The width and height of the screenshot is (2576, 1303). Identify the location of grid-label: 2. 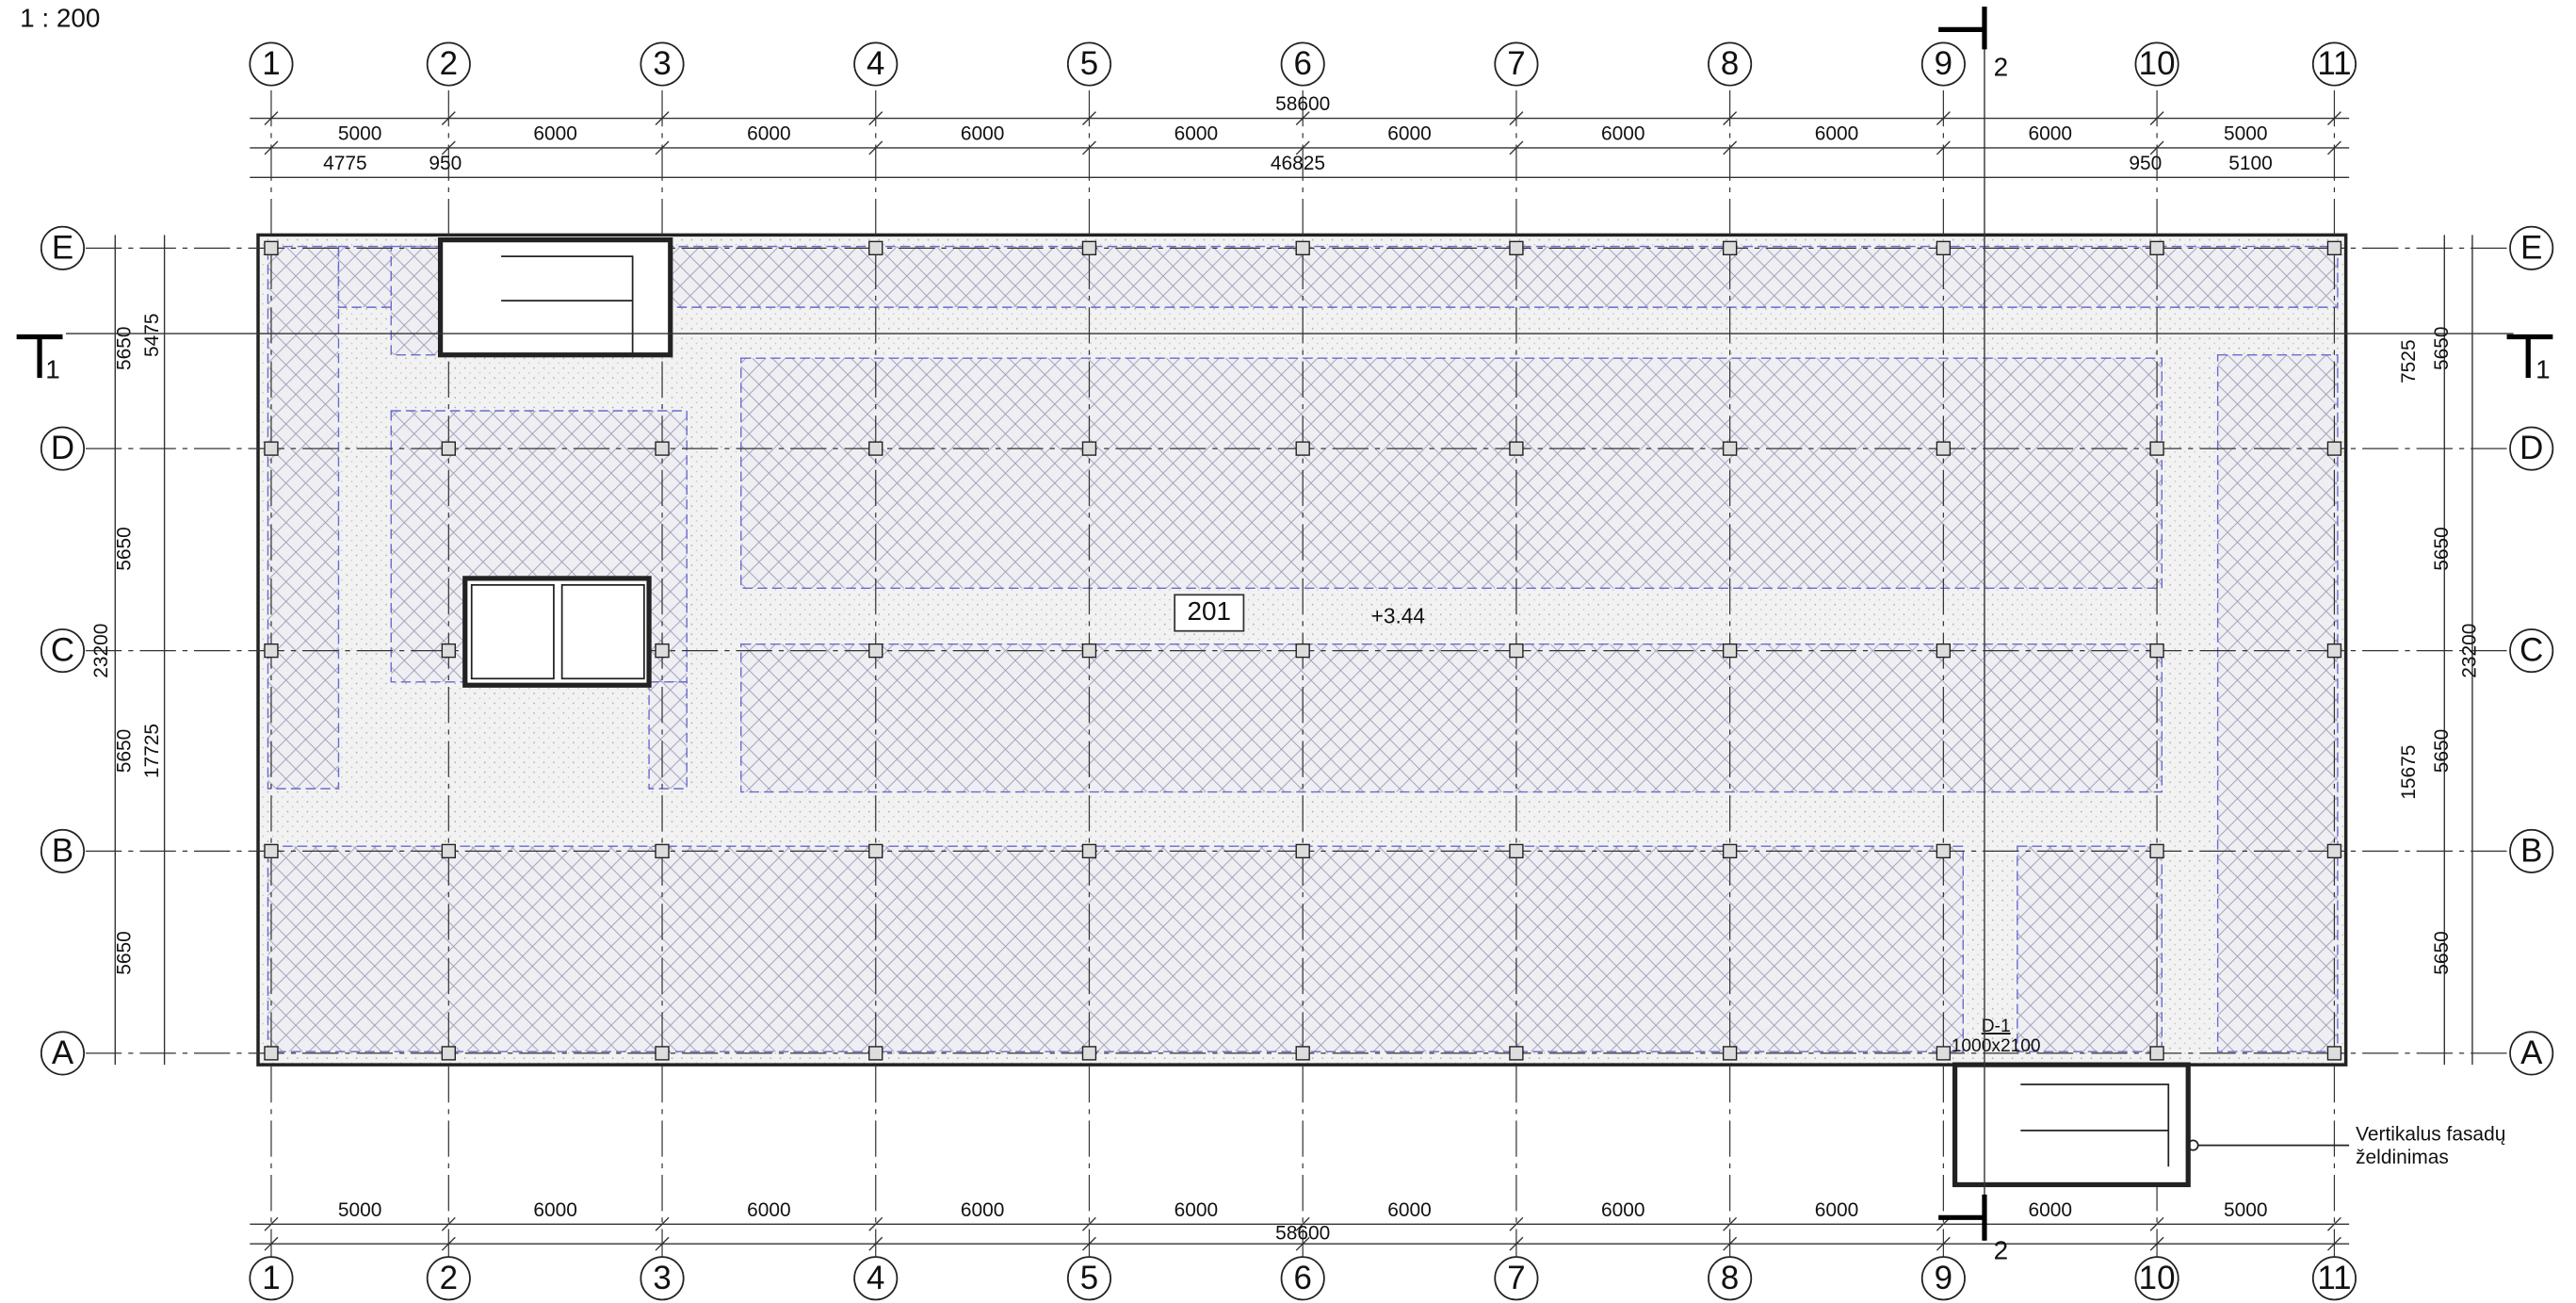
(449, 63).